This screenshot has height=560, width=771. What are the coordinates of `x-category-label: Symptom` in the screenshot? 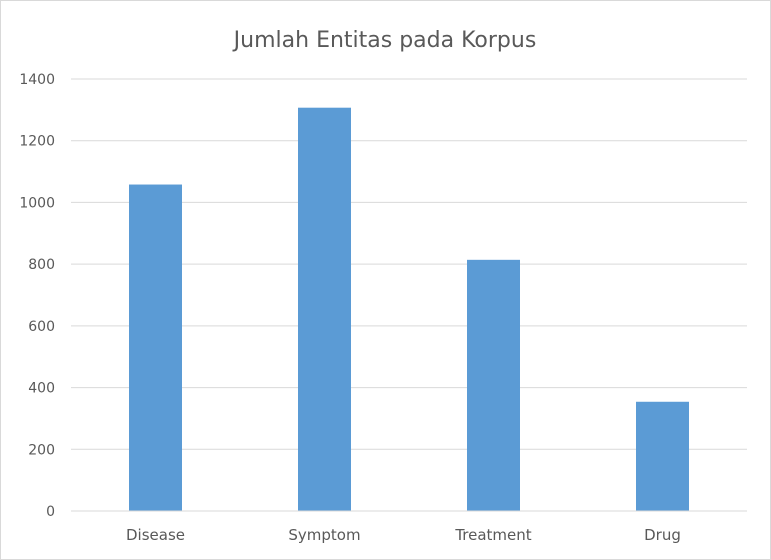 It's located at (324, 535).